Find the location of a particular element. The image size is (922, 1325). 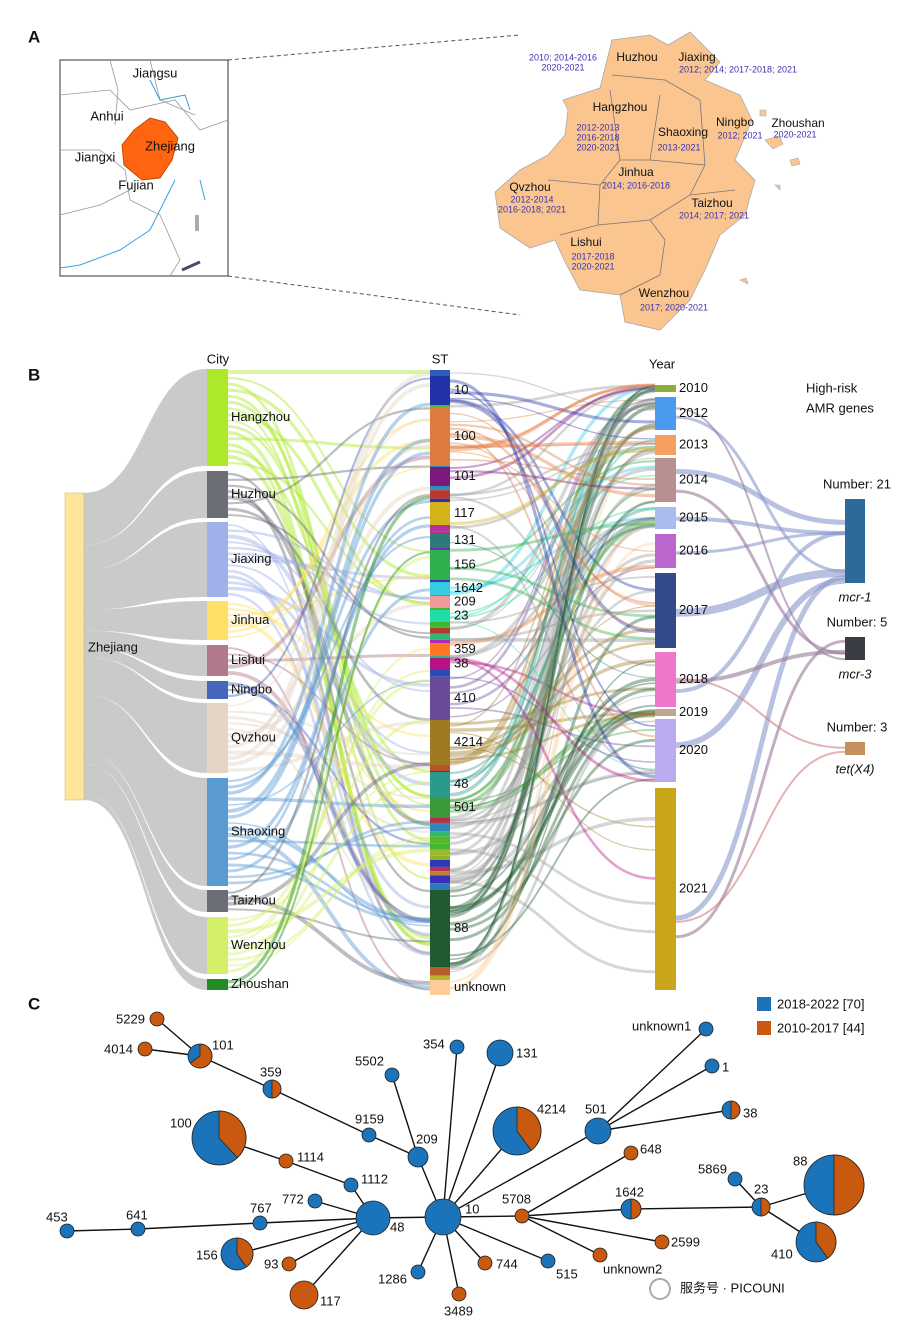

node-label: 772 is located at coordinates (293, 1198).